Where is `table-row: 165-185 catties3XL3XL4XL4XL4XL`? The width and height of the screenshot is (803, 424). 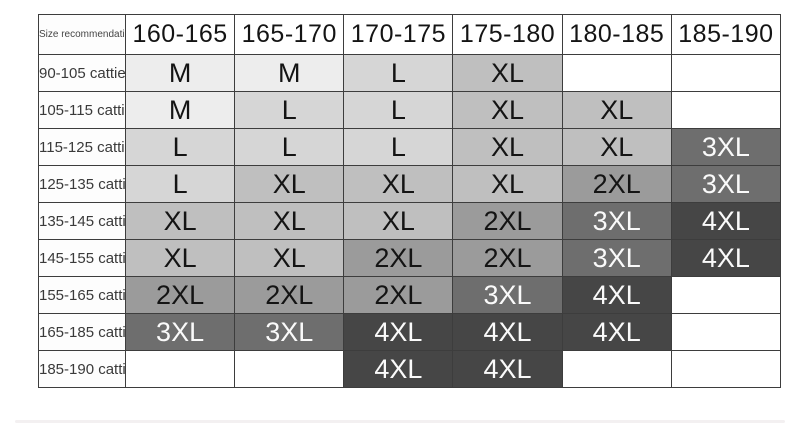 table-row: 165-185 catties3XL3XL4XL4XL4XL is located at coordinates (410, 332).